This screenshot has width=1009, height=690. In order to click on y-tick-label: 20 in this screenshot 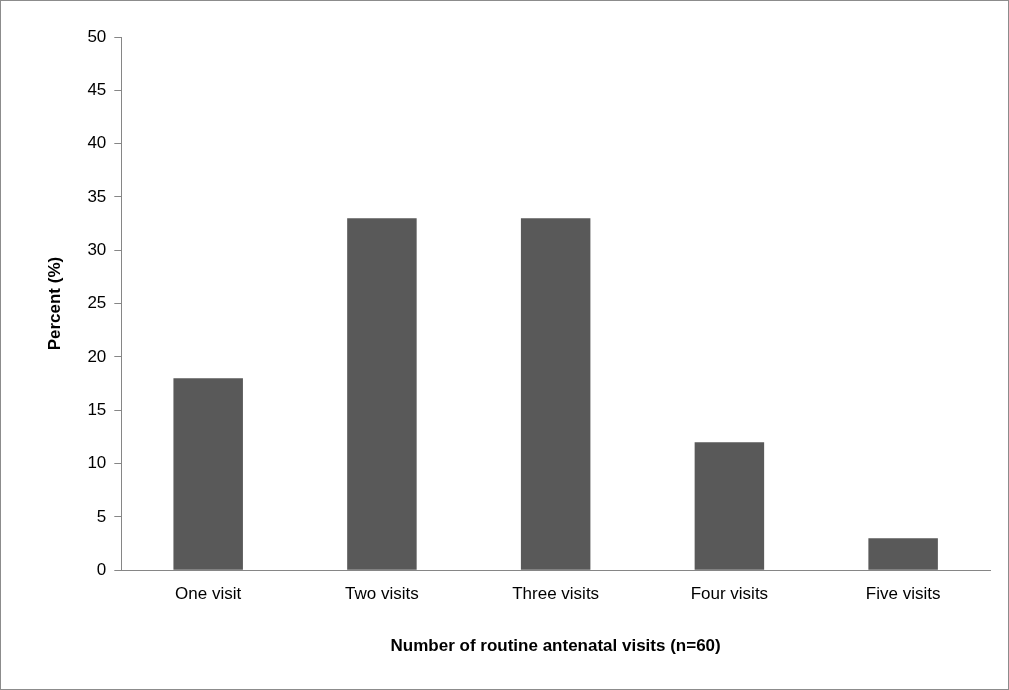, I will do `click(97, 356)`.